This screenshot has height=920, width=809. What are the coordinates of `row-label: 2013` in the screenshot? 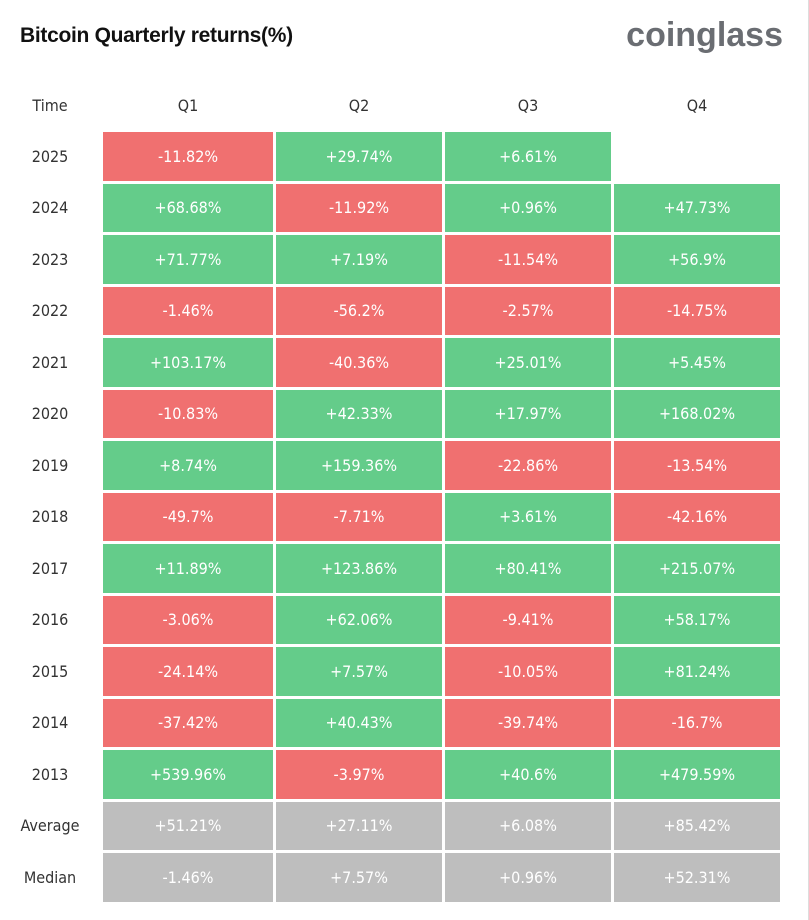 It's located at (50, 774).